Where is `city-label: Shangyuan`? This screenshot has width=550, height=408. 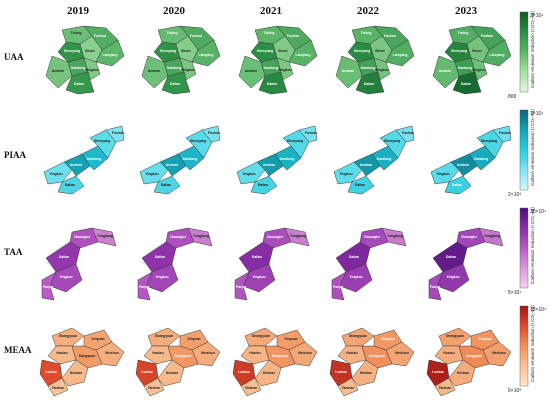 city-label: Shangyuan is located at coordinates (455, 336).